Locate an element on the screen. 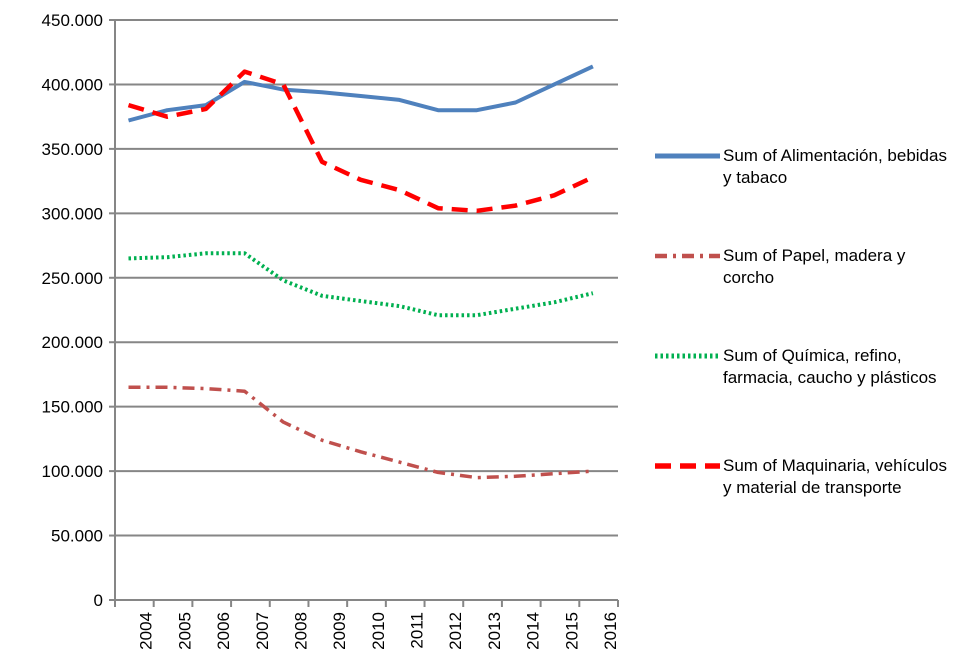 This screenshot has height=666, width=956. x-tick-label: 2004 is located at coordinates (146, 631).